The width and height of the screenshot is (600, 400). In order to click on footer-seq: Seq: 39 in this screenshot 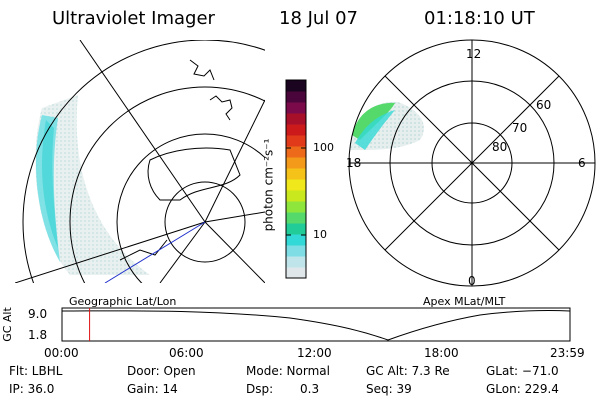, I will do `click(389, 389)`.